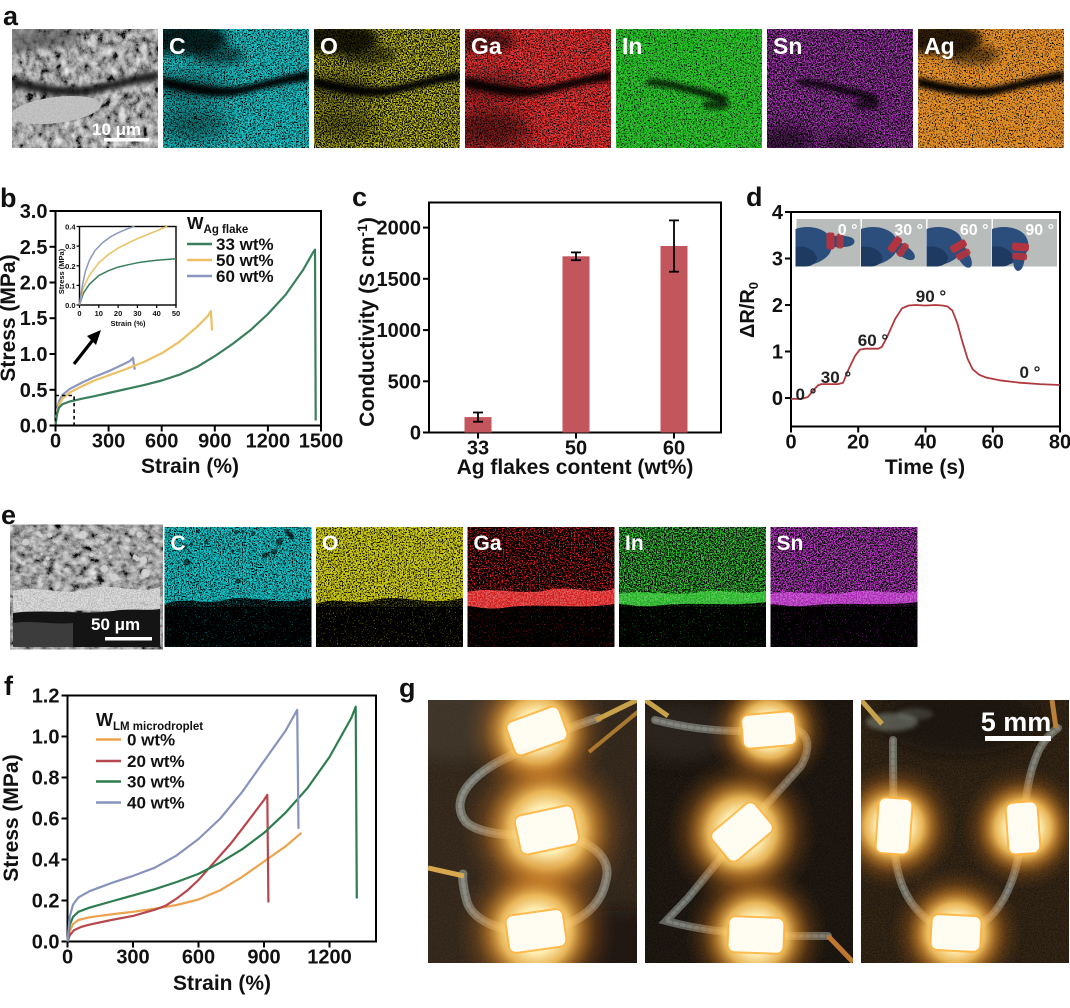 Image resolution: width=1070 pixels, height=1008 pixels. Describe the element at coordinates (749, 310) in the screenshot. I see `svg-text: ΔR/R0` at that location.